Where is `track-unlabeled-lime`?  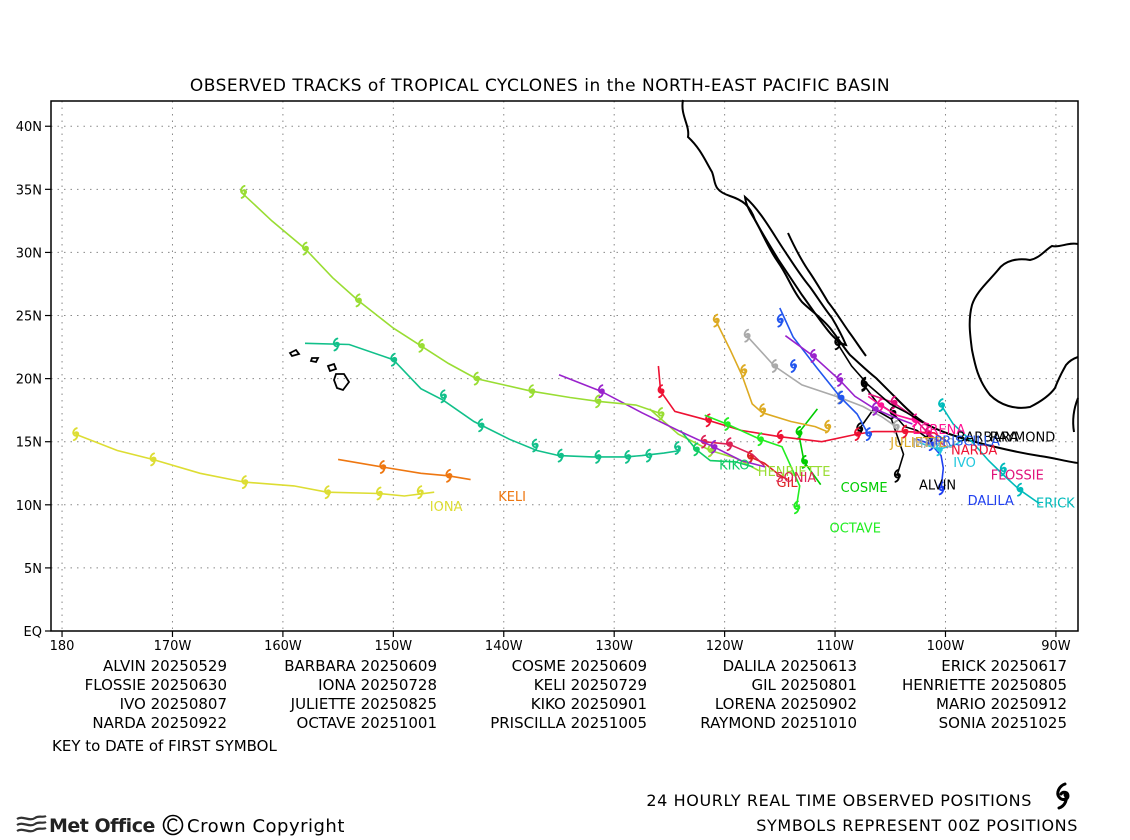 track-unlabeled-lime is located at coordinates (452, 302).